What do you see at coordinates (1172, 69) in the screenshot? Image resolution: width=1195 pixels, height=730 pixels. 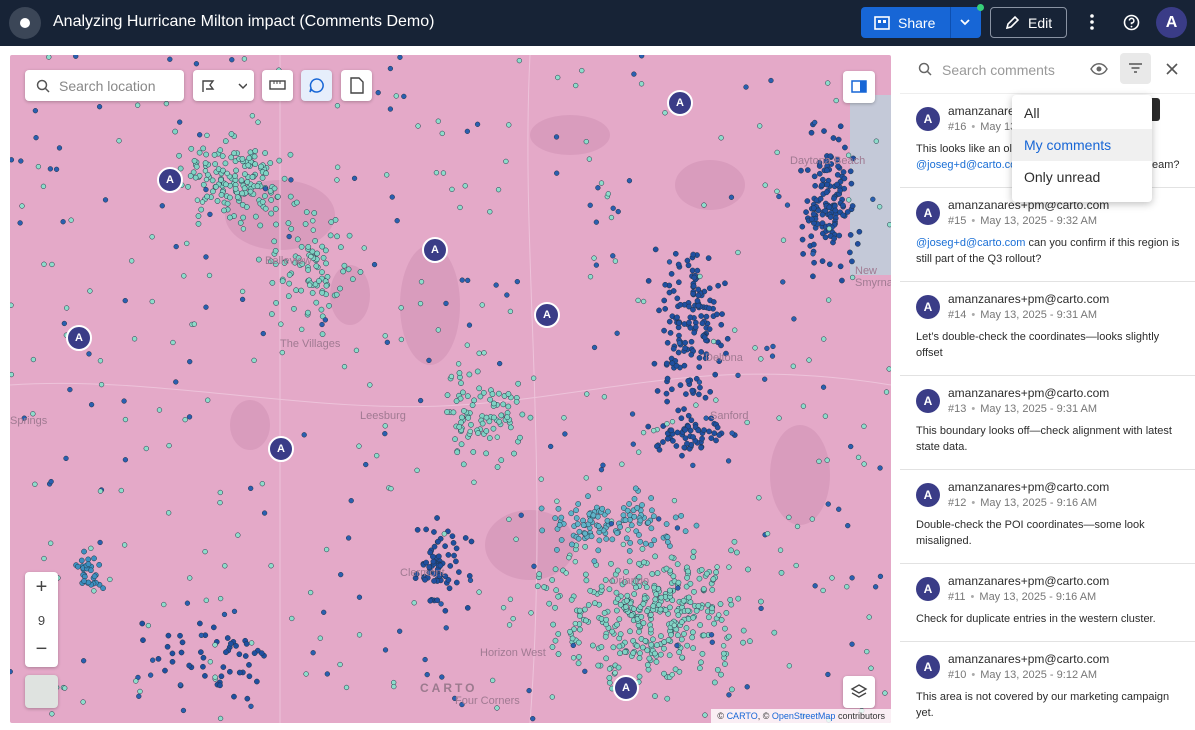 I see `close-icon` at bounding box center [1172, 69].